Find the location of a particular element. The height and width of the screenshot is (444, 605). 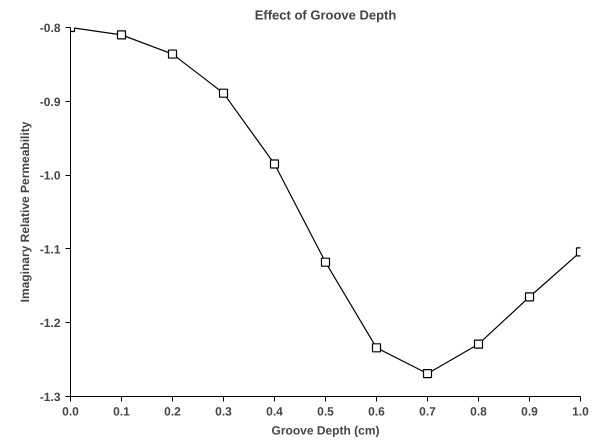

x-tick-label: 0.6 is located at coordinates (377, 411).